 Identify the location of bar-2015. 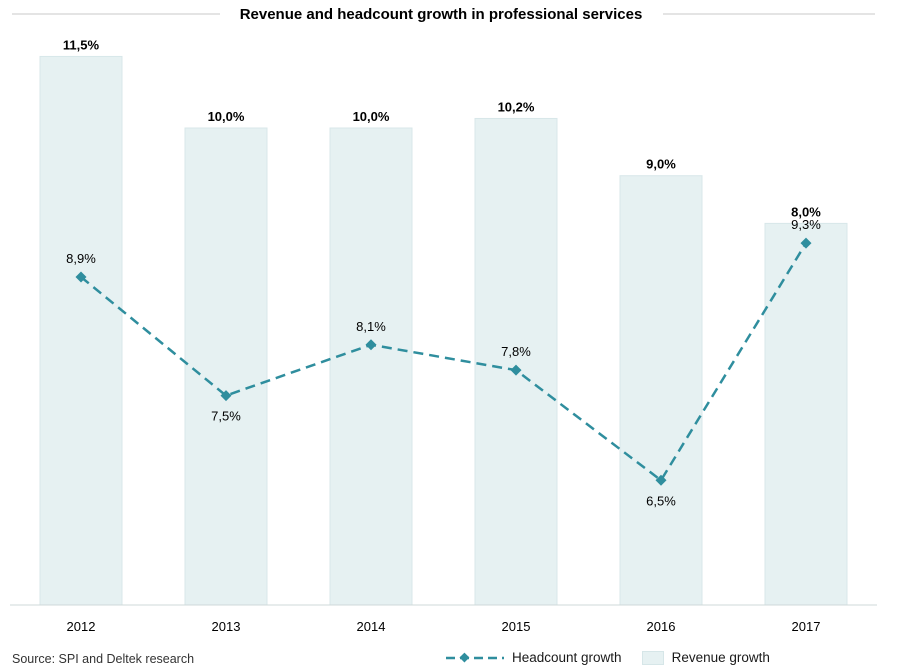
(516, 361).